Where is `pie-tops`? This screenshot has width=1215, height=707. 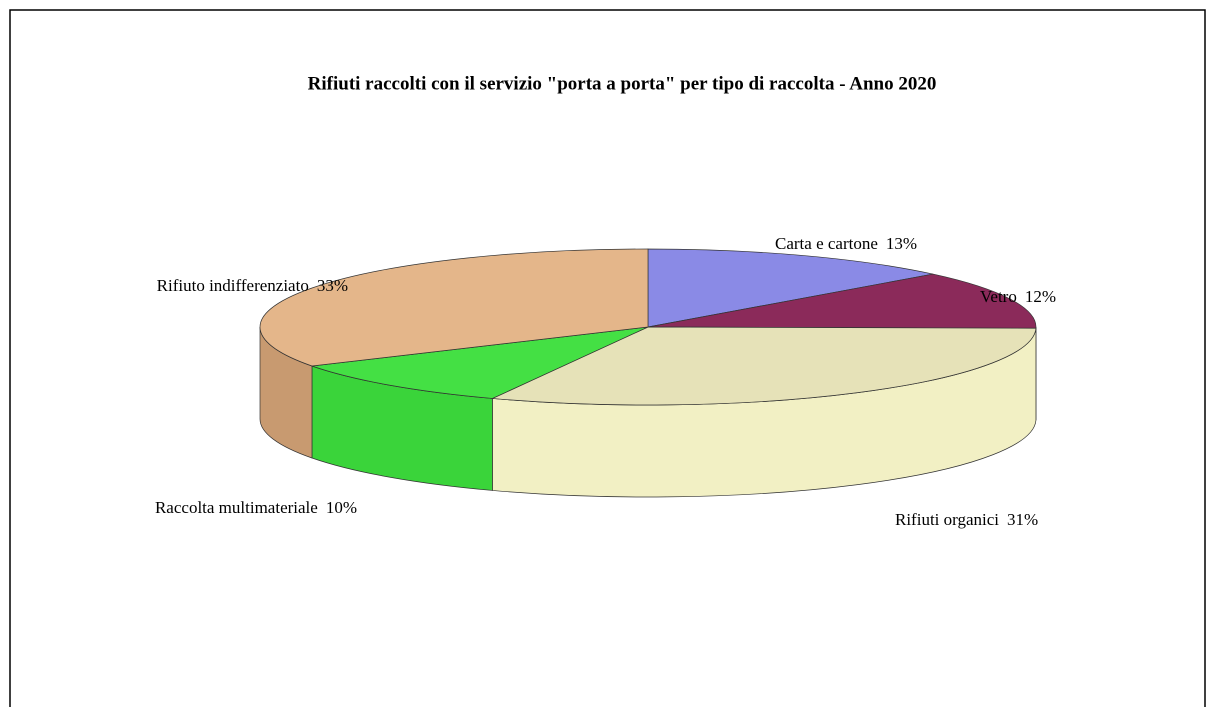 pie-tops is located at coordinates (648, 327).